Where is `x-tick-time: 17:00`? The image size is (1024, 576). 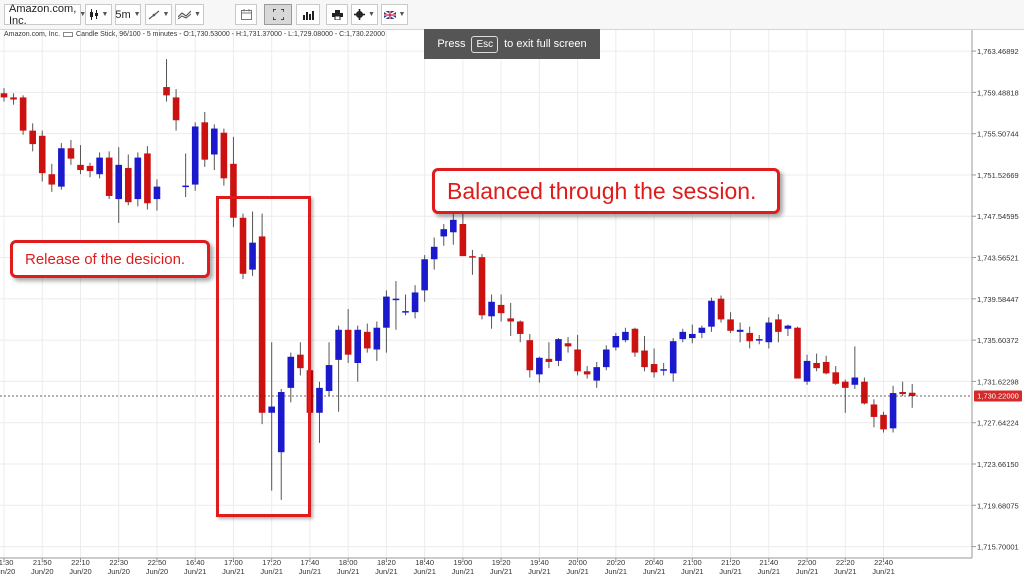
x-tick-time: 17:00 is located at coordinates (233, 562).